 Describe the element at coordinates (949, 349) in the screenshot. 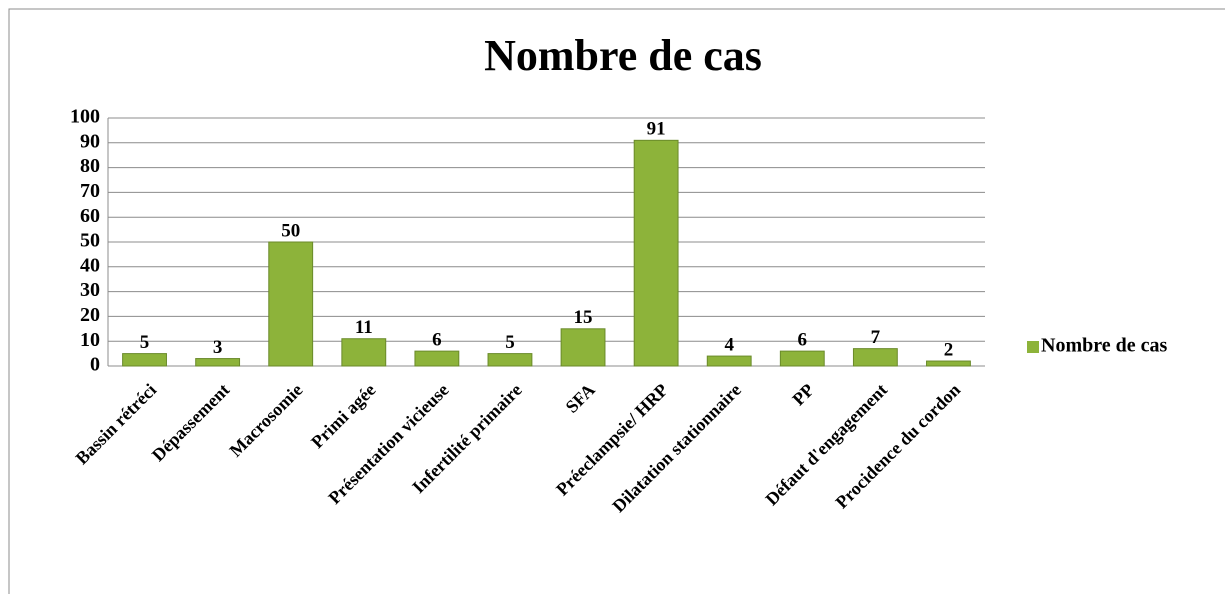

I see `data-label: 2` at that location.